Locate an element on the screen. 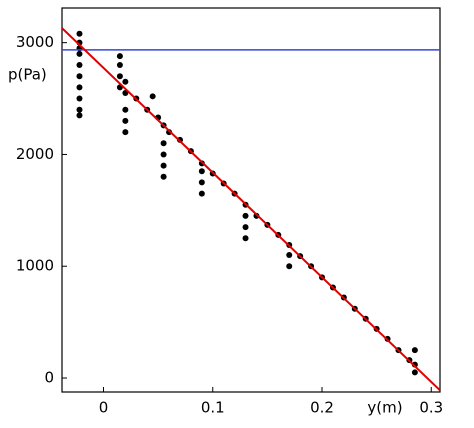 The image size is (474, 428). y-tick-label: 1000 is located at coordinates (35, 266).